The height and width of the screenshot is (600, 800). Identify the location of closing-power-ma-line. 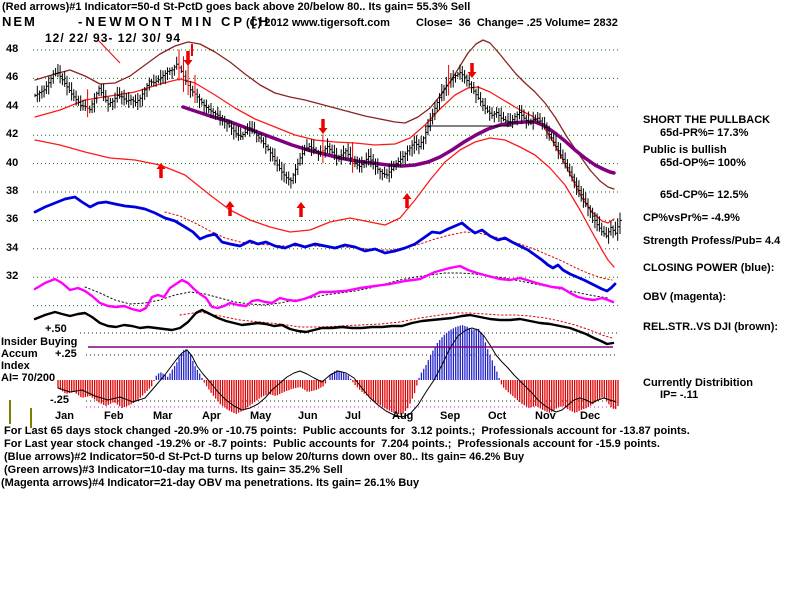
(388, 246).